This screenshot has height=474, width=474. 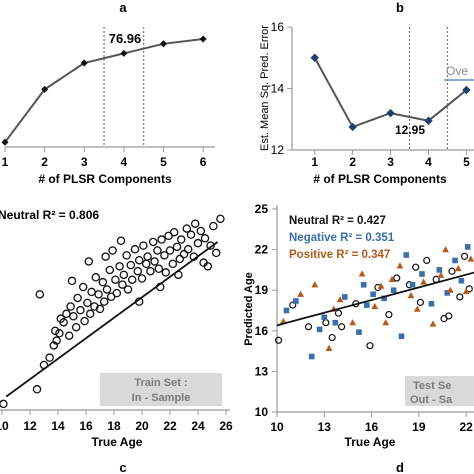 What do you see at coordinates (124, 162) in the screenshot?
I see `panel-a-tick-label: 4` at bounding box center [124, 162].